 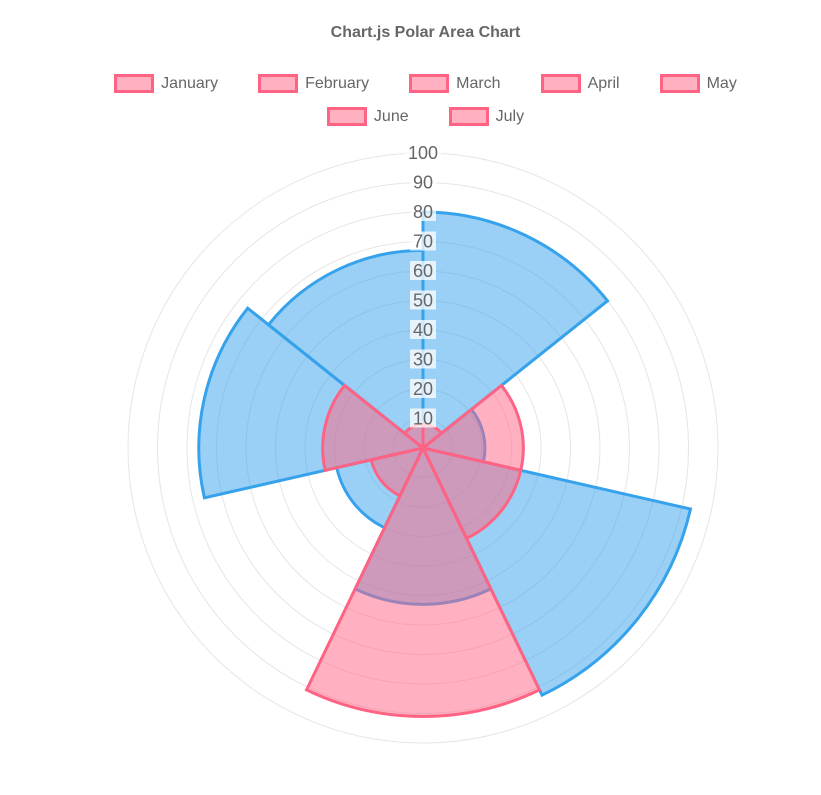 I want to click on radial-tick-label: 50, so click(x=423, y=301).